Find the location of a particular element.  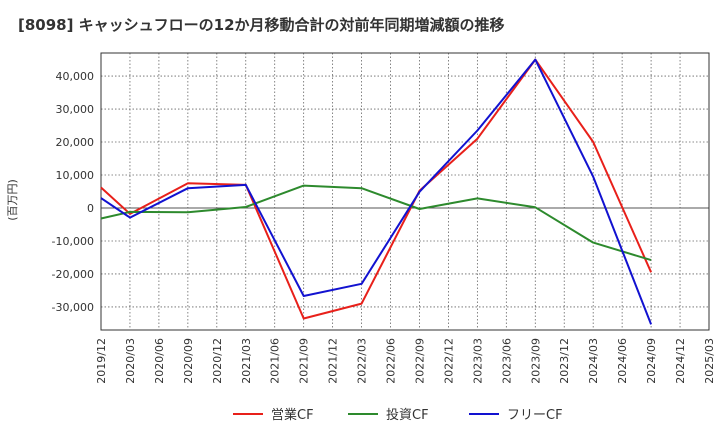

x-tick-label: 2023/12 is located at coordinates (564, 361).